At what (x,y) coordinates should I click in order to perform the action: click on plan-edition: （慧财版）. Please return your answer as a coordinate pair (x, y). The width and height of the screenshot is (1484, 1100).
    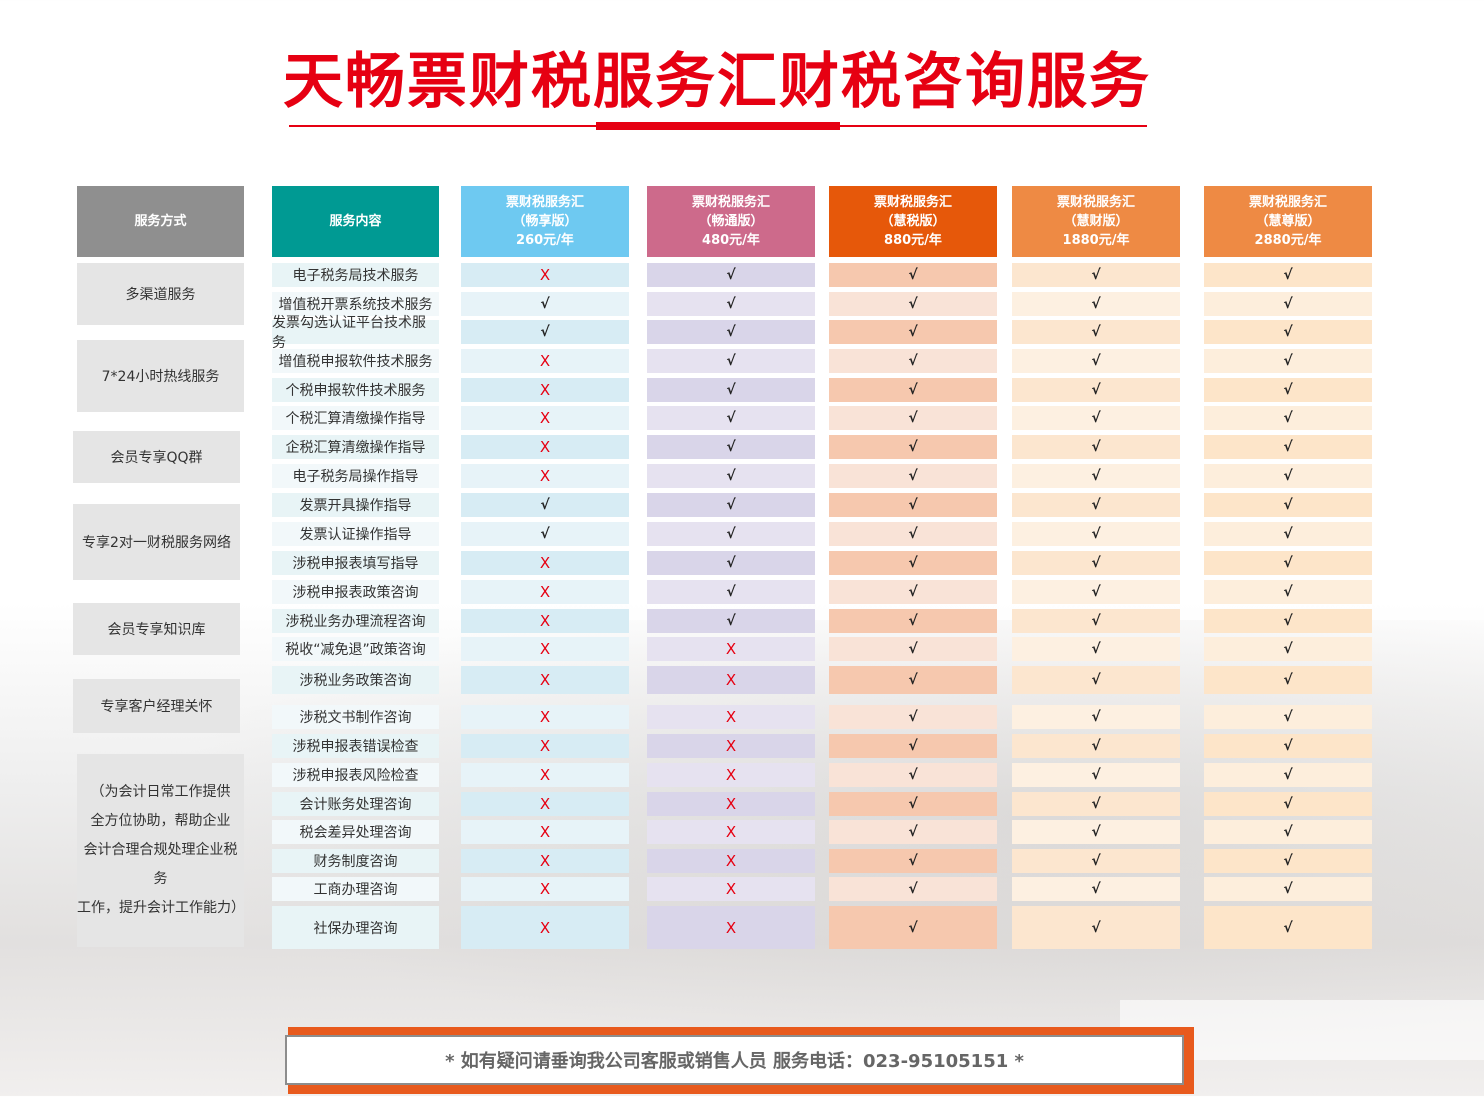
    Looking at the image, I should click on (1096, 221).